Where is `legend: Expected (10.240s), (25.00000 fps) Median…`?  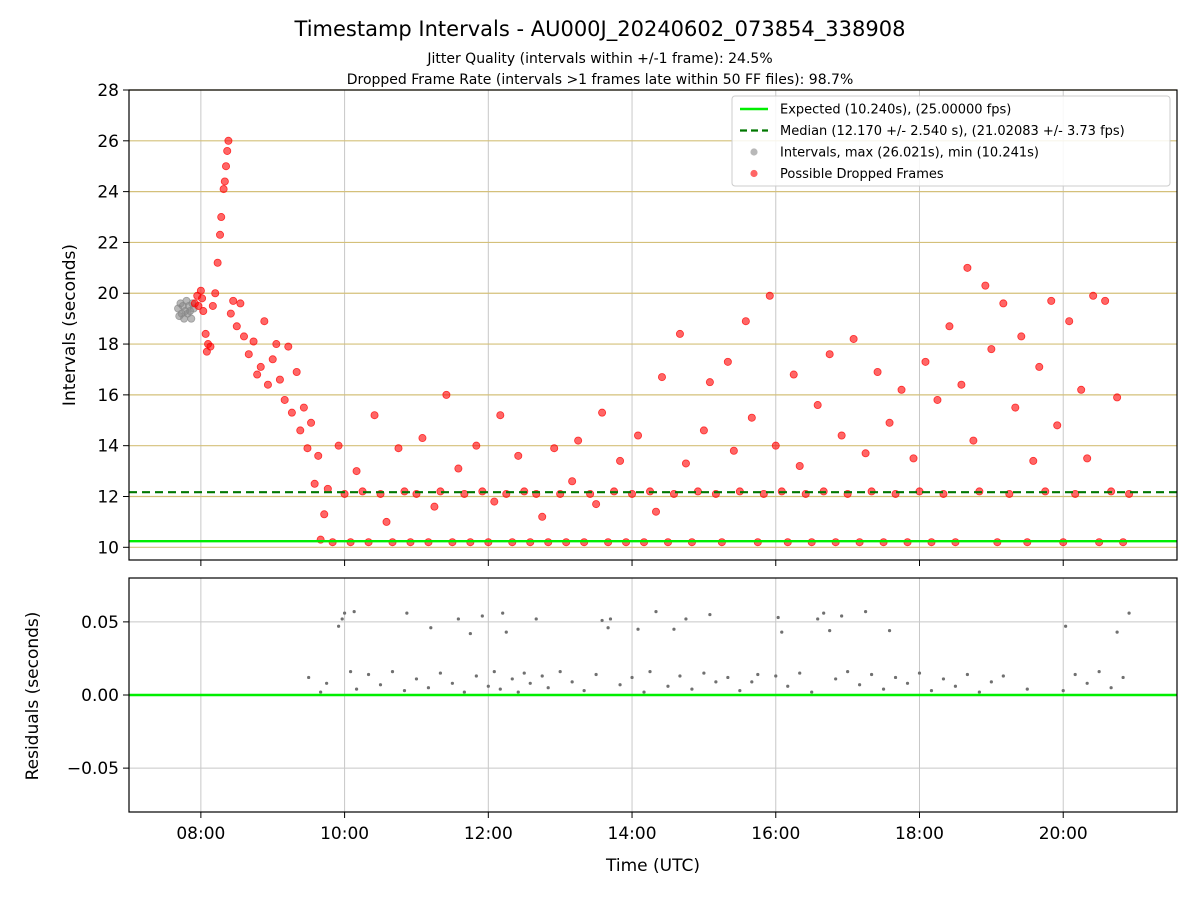
legend: Expected (10.240s), (25.00000 fps) Median… is located at coordinates (951, 141).